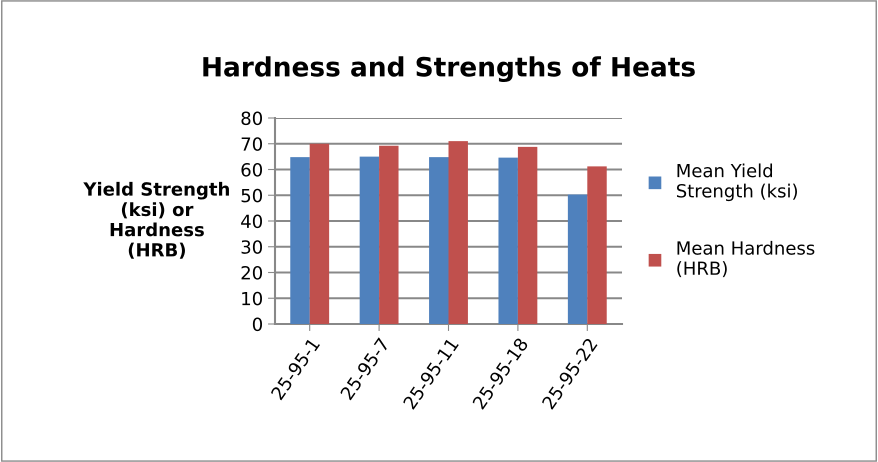  Describe the element at coordinates (252, 299) in the screenshot. I see `y-tick-label: 10` at that location.